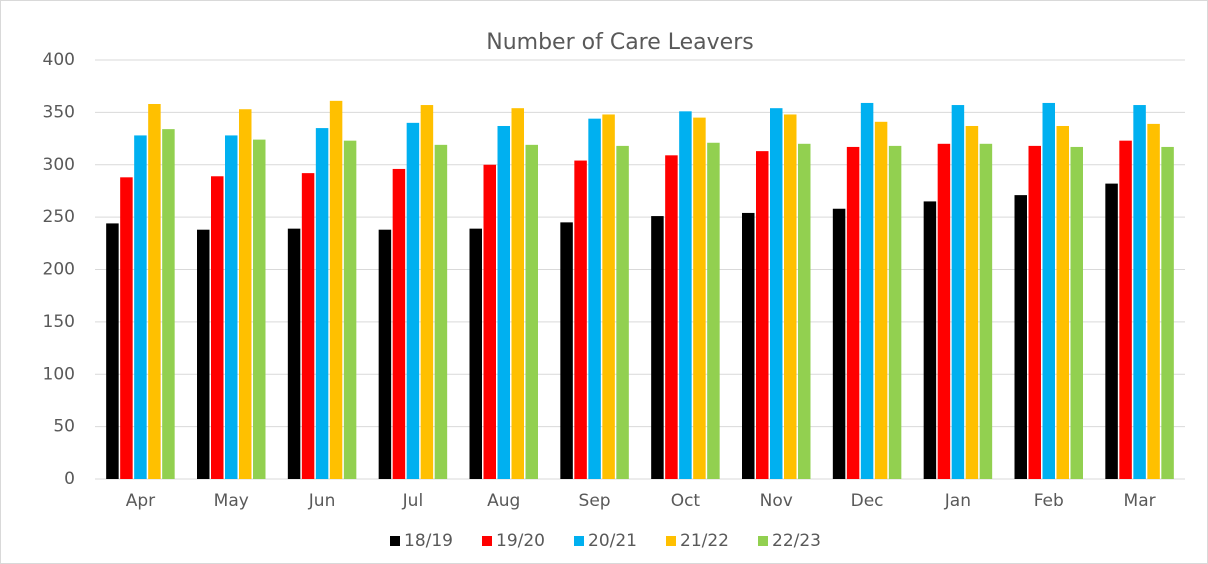  I want to click on x-tick-label: Jun, so click(322, 501).